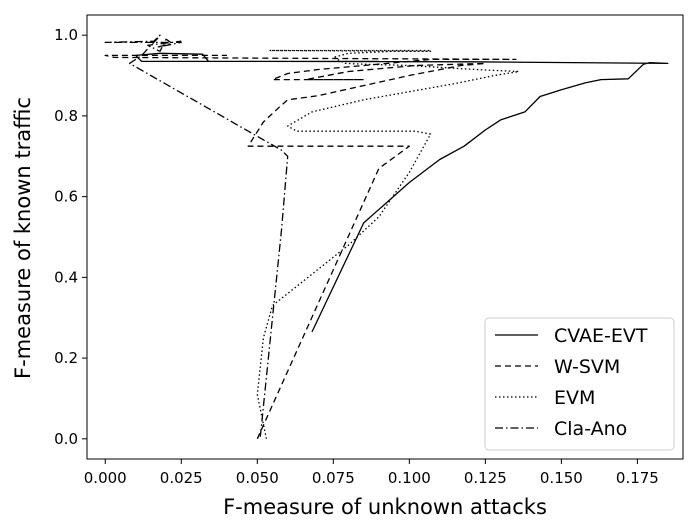 This screenshot has height=532, width=697. I want to click on x-tick-label: 0.000, so click(105, 478).